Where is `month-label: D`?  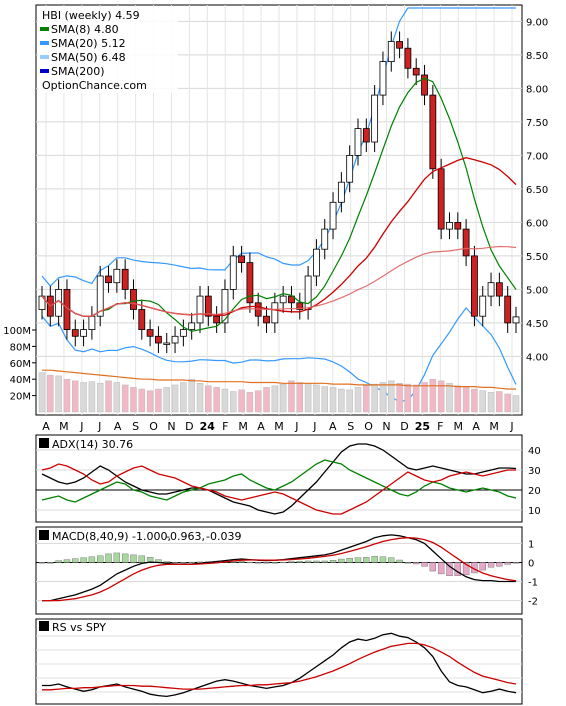 month-label: D is located at coordinates (404, 426).